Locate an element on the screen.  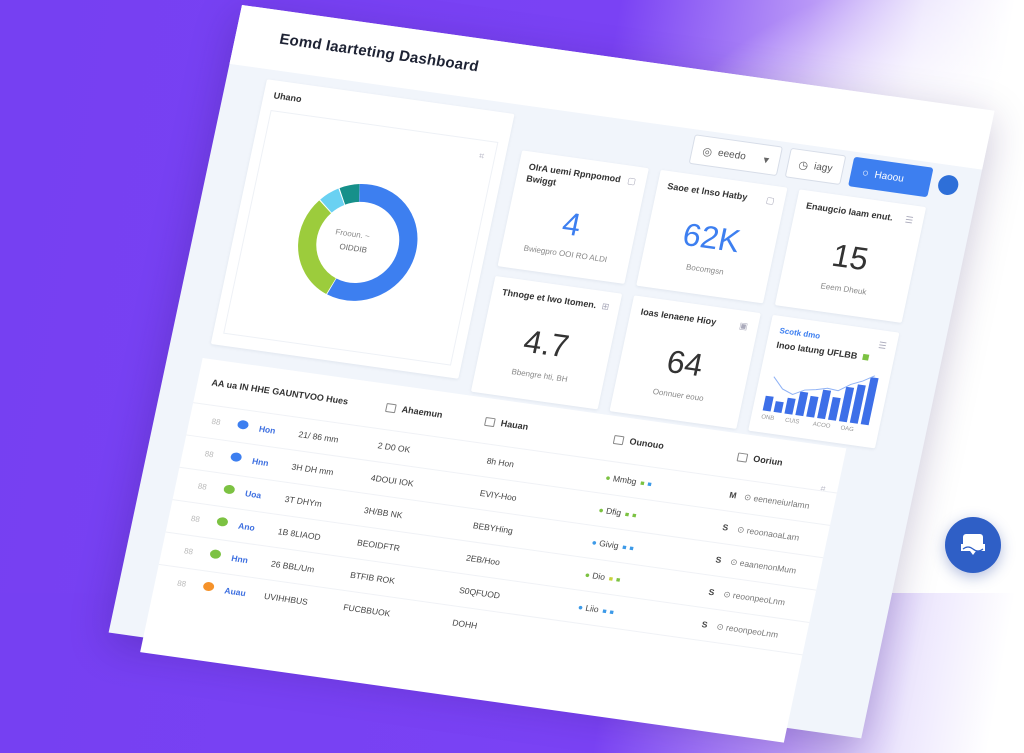
stat-title-line2: Bwiggt is located at coordinates (541, 180).